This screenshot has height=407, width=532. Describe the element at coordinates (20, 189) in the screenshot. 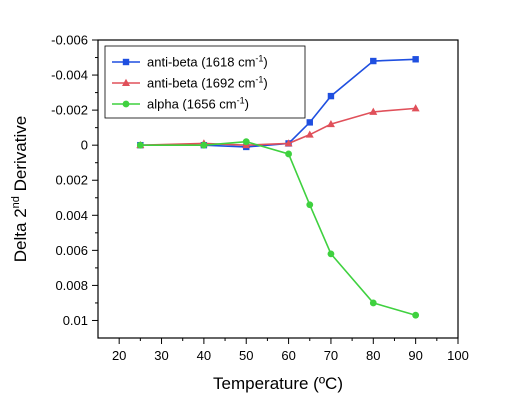

I see `y-axis-title: Delta 2nd Derivative` at that location.